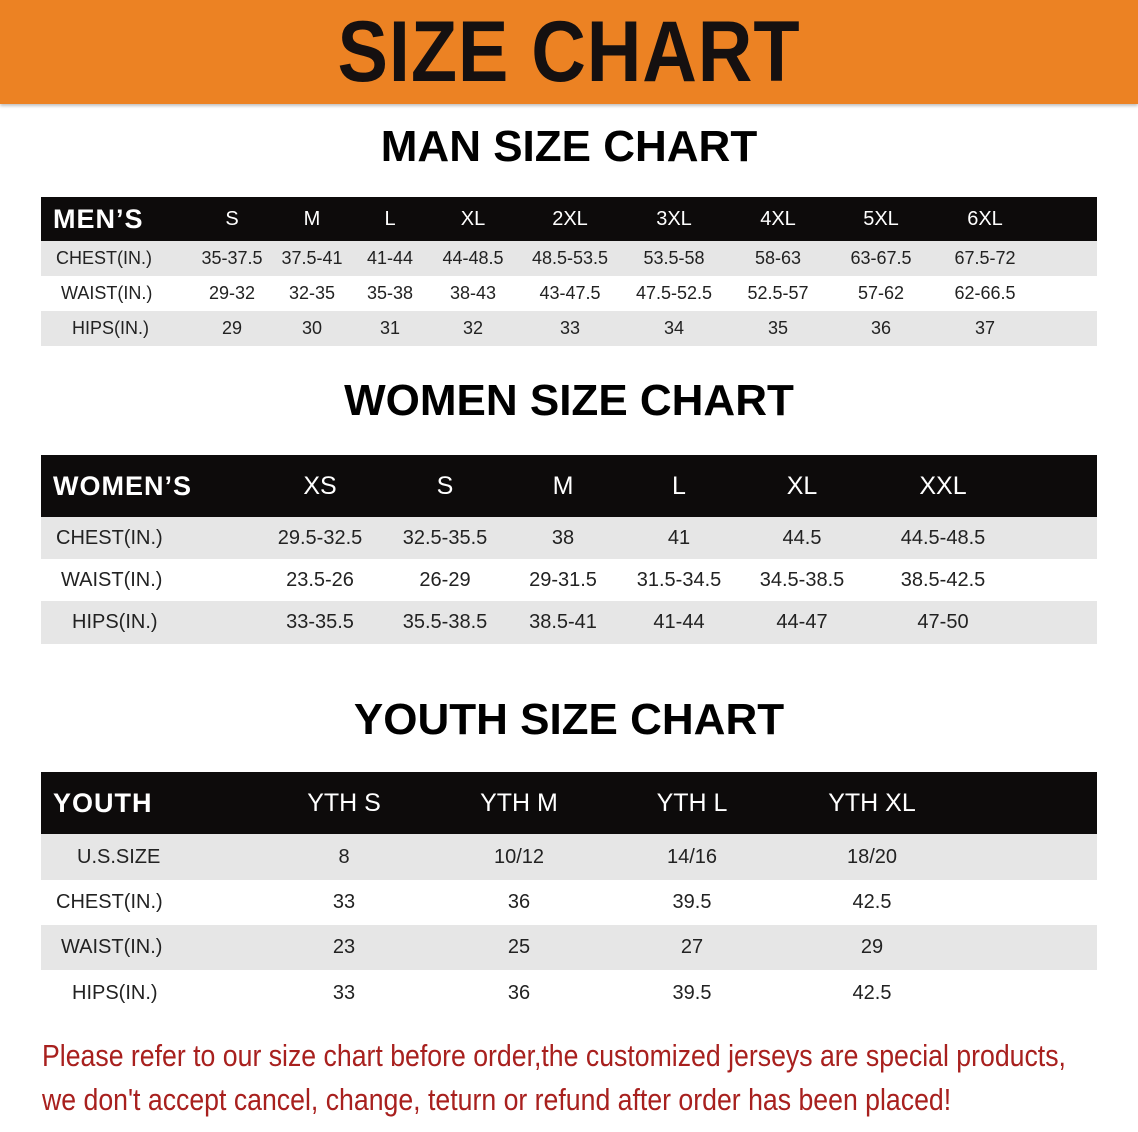 Image resolution: width=1138 pixels, height=1132 pixels. What do you see at coordinates (569, 803) in the screenshot?
I see `youth-header-row: YOUTH YTH S YTH M YTH L YTH XL` at bounding box center [569, 803].